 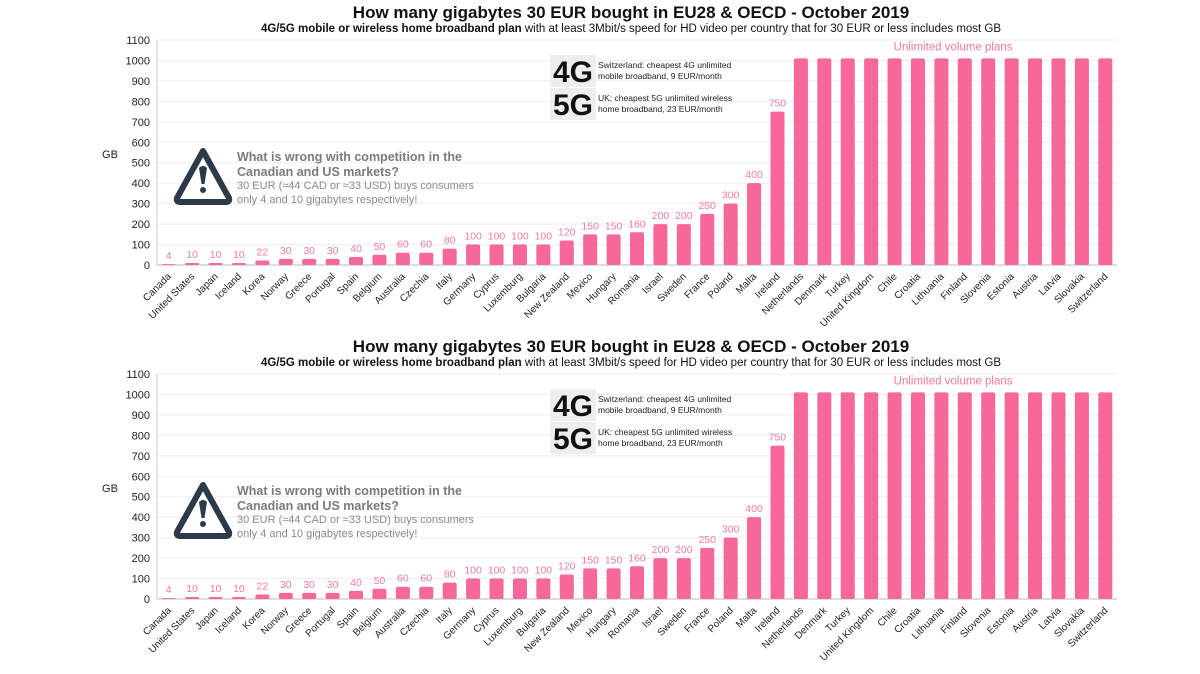 What do you see at coordinates (496, 254) in the screenshot?
I see `bar-cyprus` at bounding box center [496, 254].